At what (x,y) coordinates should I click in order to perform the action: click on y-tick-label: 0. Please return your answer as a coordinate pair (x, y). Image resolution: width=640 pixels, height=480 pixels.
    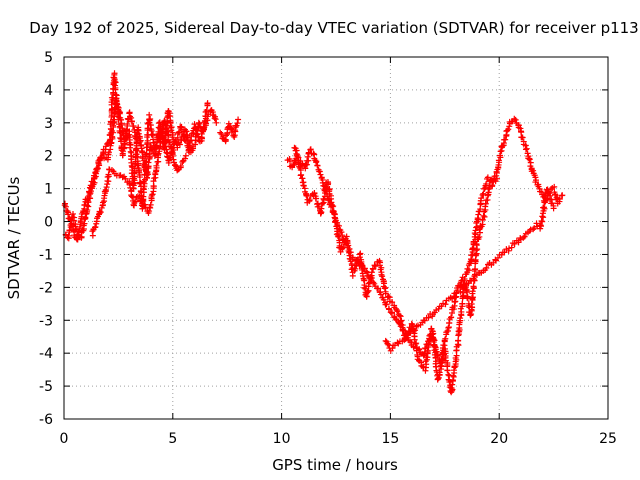
    Looking at the image, I should click on (48, 223).